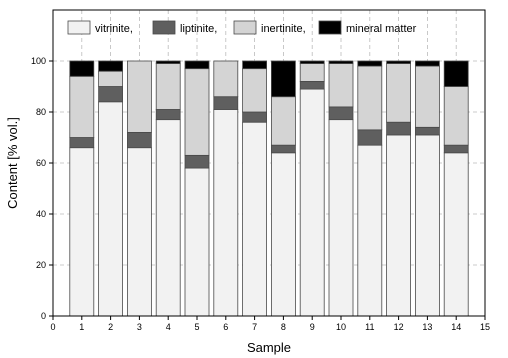 This screenshot has height=358, width=508. I want to click on legend-label: liptinite,, so click(198, 29).